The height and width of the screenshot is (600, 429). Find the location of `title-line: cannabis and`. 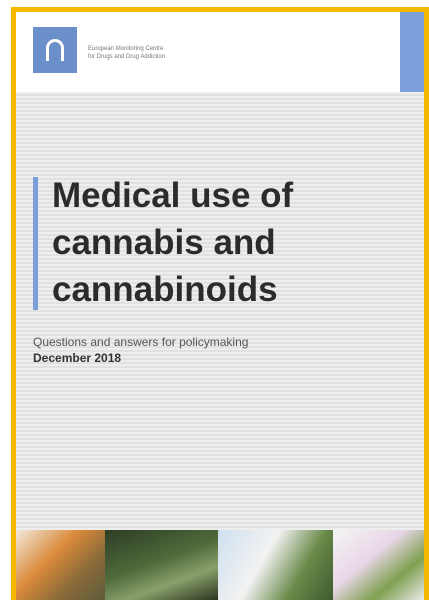

title-line: cannabis and is located at coordinates (164, 242).